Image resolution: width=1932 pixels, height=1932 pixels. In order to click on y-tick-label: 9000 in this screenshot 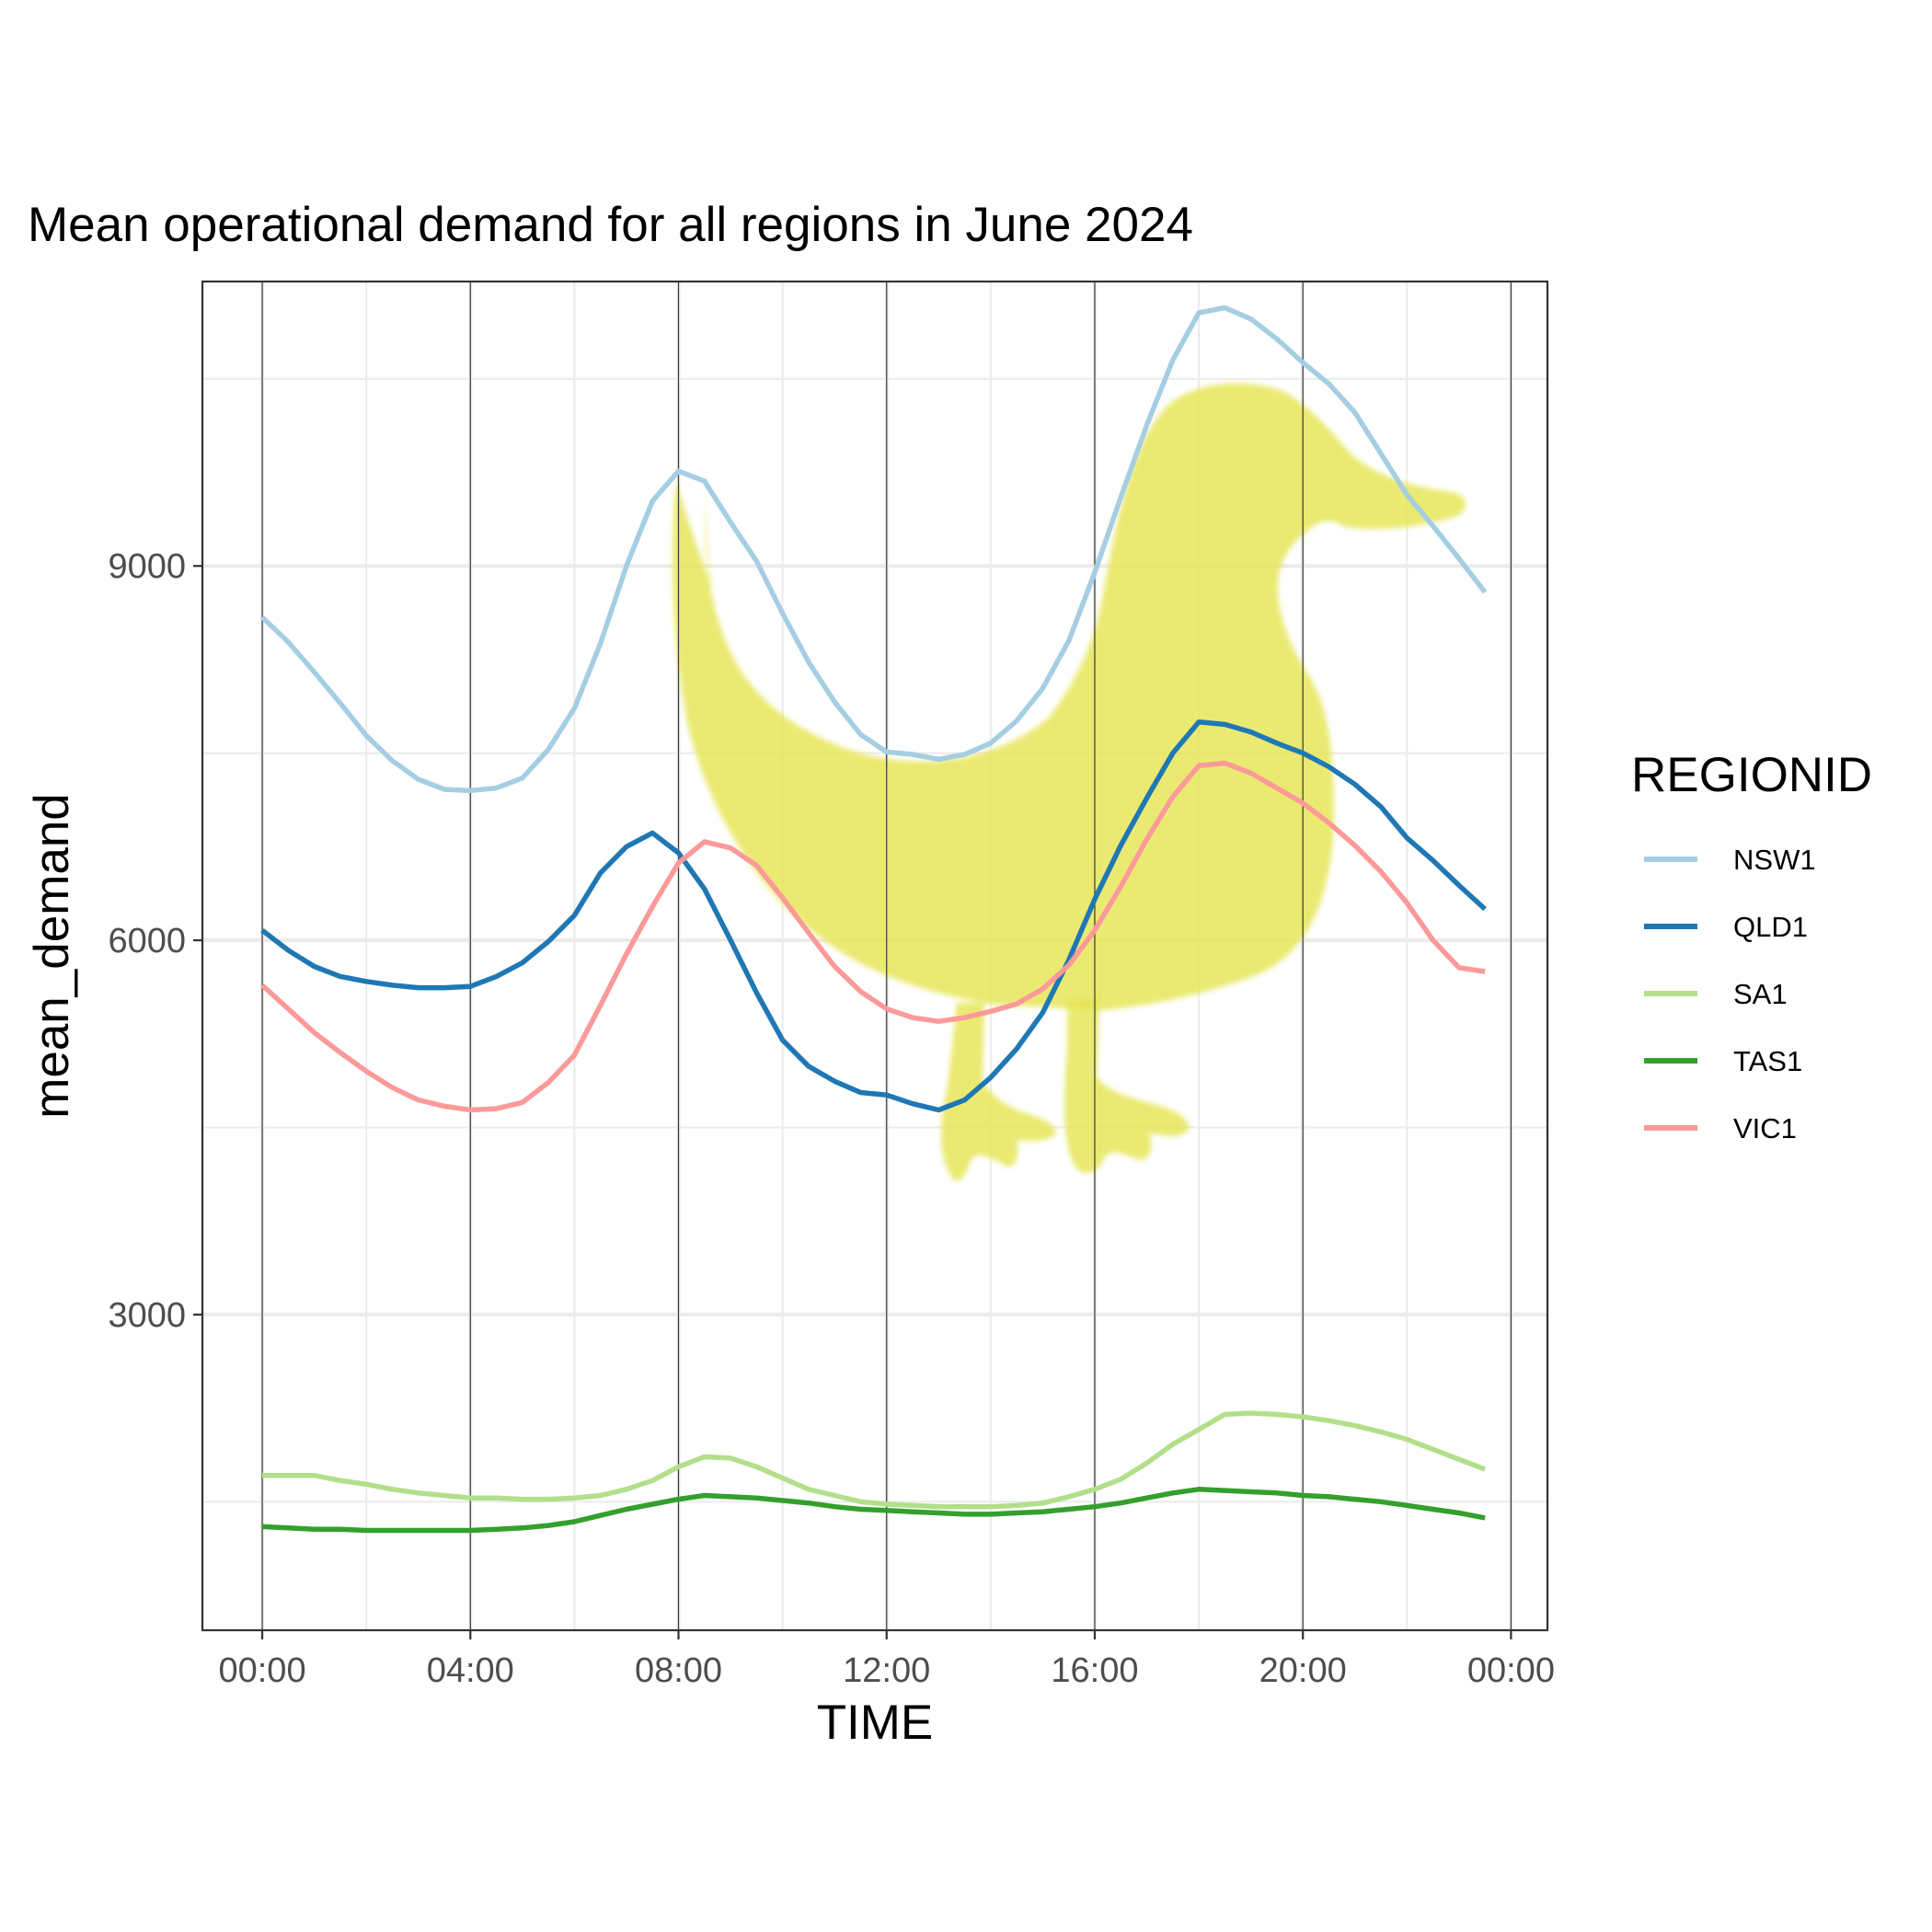, I will do `click(147, 566)`.